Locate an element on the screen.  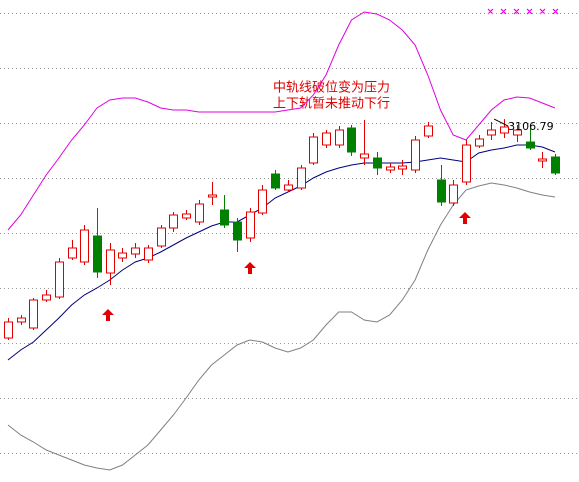
high-label: 3106.79 is located at coordinates (531, 126).